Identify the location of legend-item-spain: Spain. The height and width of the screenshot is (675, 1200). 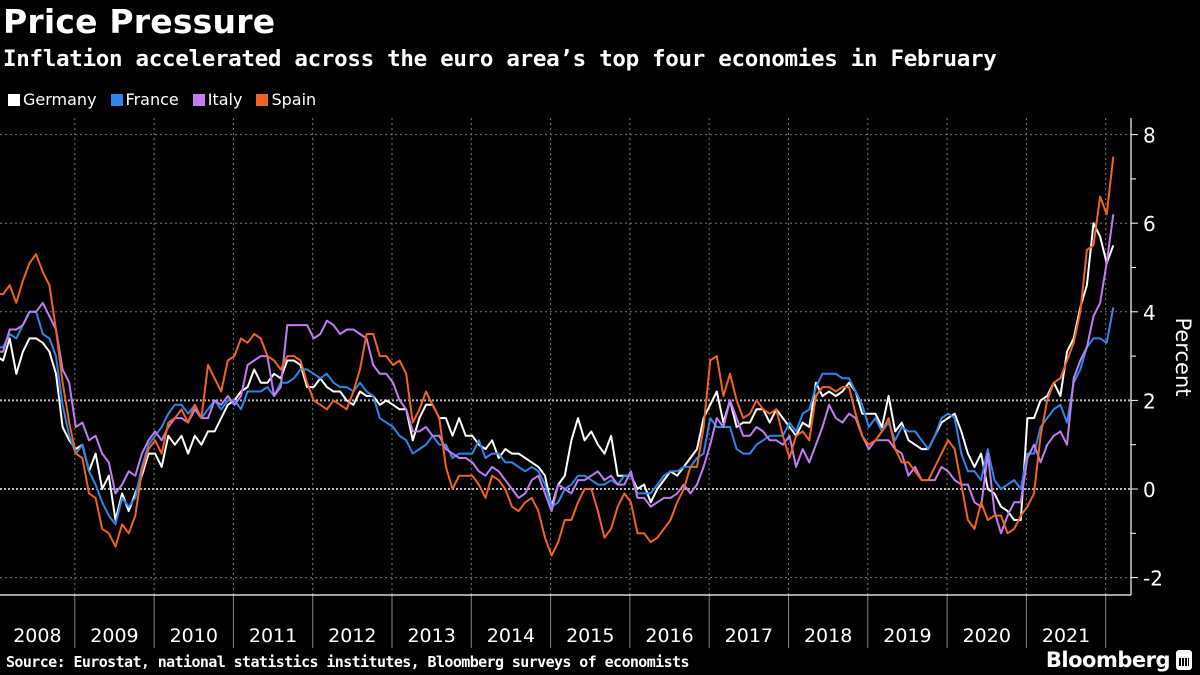
(286, 99).